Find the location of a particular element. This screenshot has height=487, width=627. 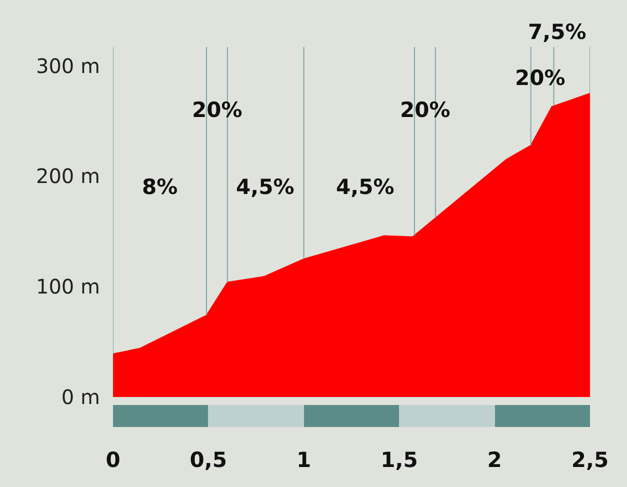

y-tick-label: 300 m is located at coordinates (68, 66).